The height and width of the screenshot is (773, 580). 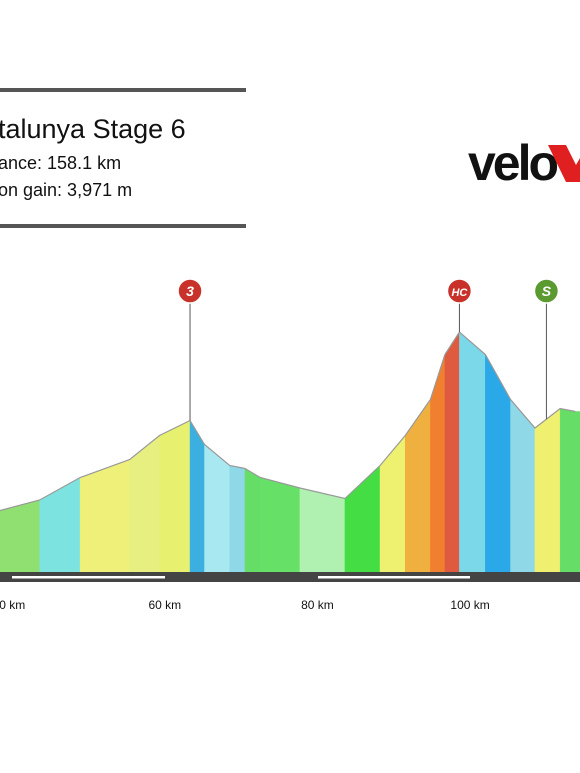 I want to click on x-tick-label: 60 km, so click(x=164, y=605).